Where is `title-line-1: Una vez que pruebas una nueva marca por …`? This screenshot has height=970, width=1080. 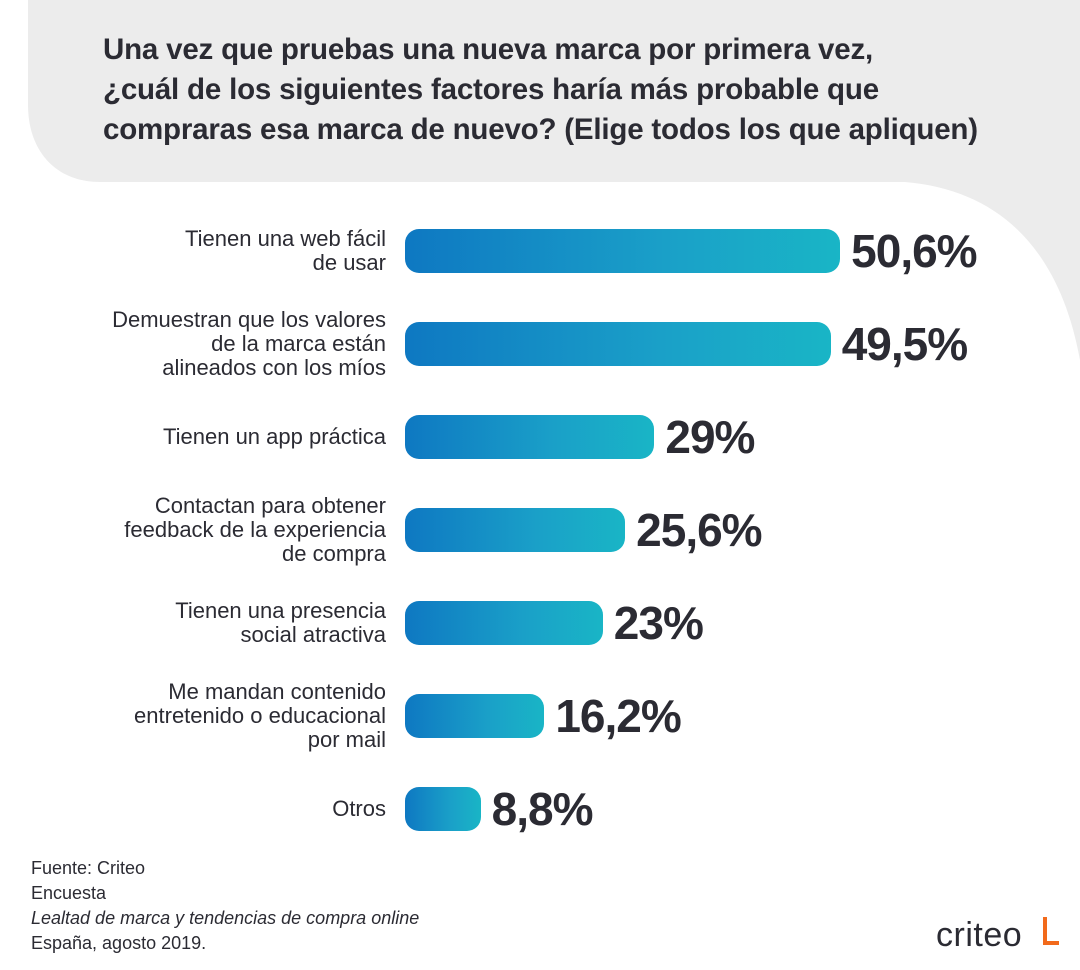
title-line-1: Una vez que pruebas una nueva marca por … is located at coordinates (488, 49).